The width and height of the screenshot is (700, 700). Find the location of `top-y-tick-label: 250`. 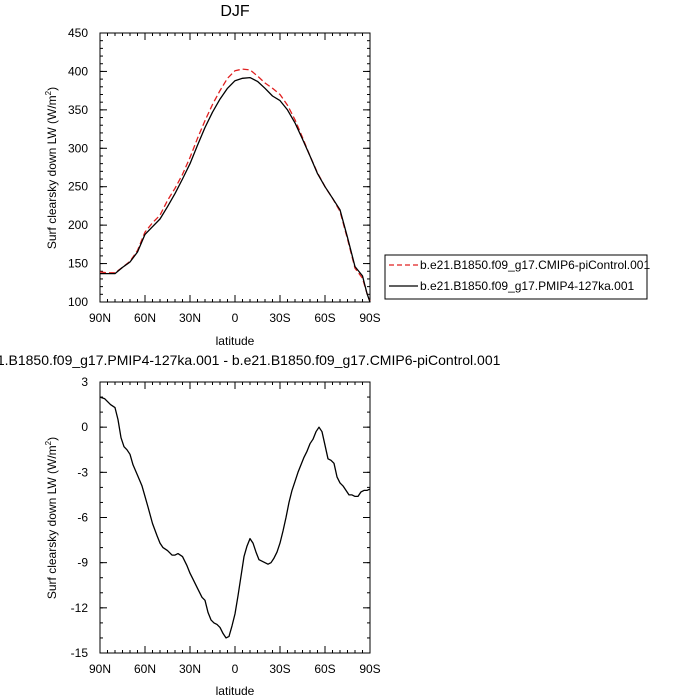

top-y-tick-label: 250 is located at coordinates (78, 187).